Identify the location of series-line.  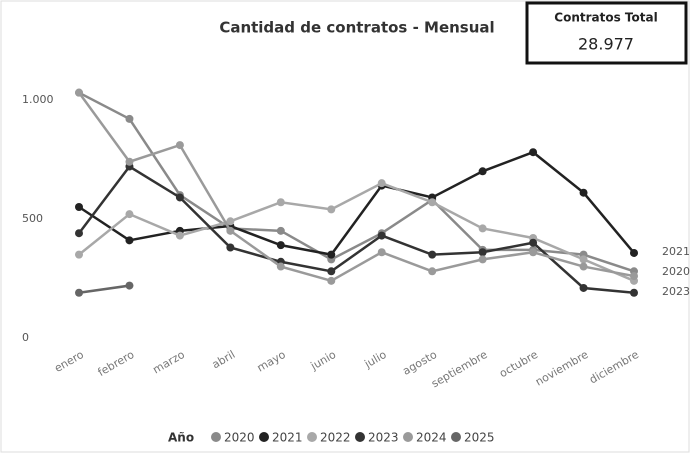
(104, 289).